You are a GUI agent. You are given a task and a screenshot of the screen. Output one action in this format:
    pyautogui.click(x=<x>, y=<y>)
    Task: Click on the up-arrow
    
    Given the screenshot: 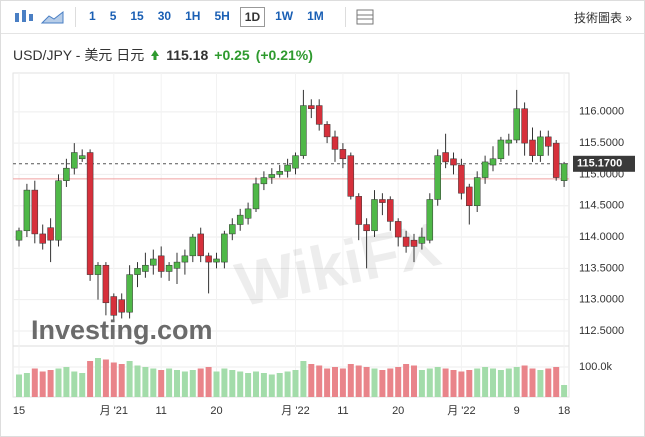 What is the action you would take?
    pyautogui.click(x=155, y=55)
    